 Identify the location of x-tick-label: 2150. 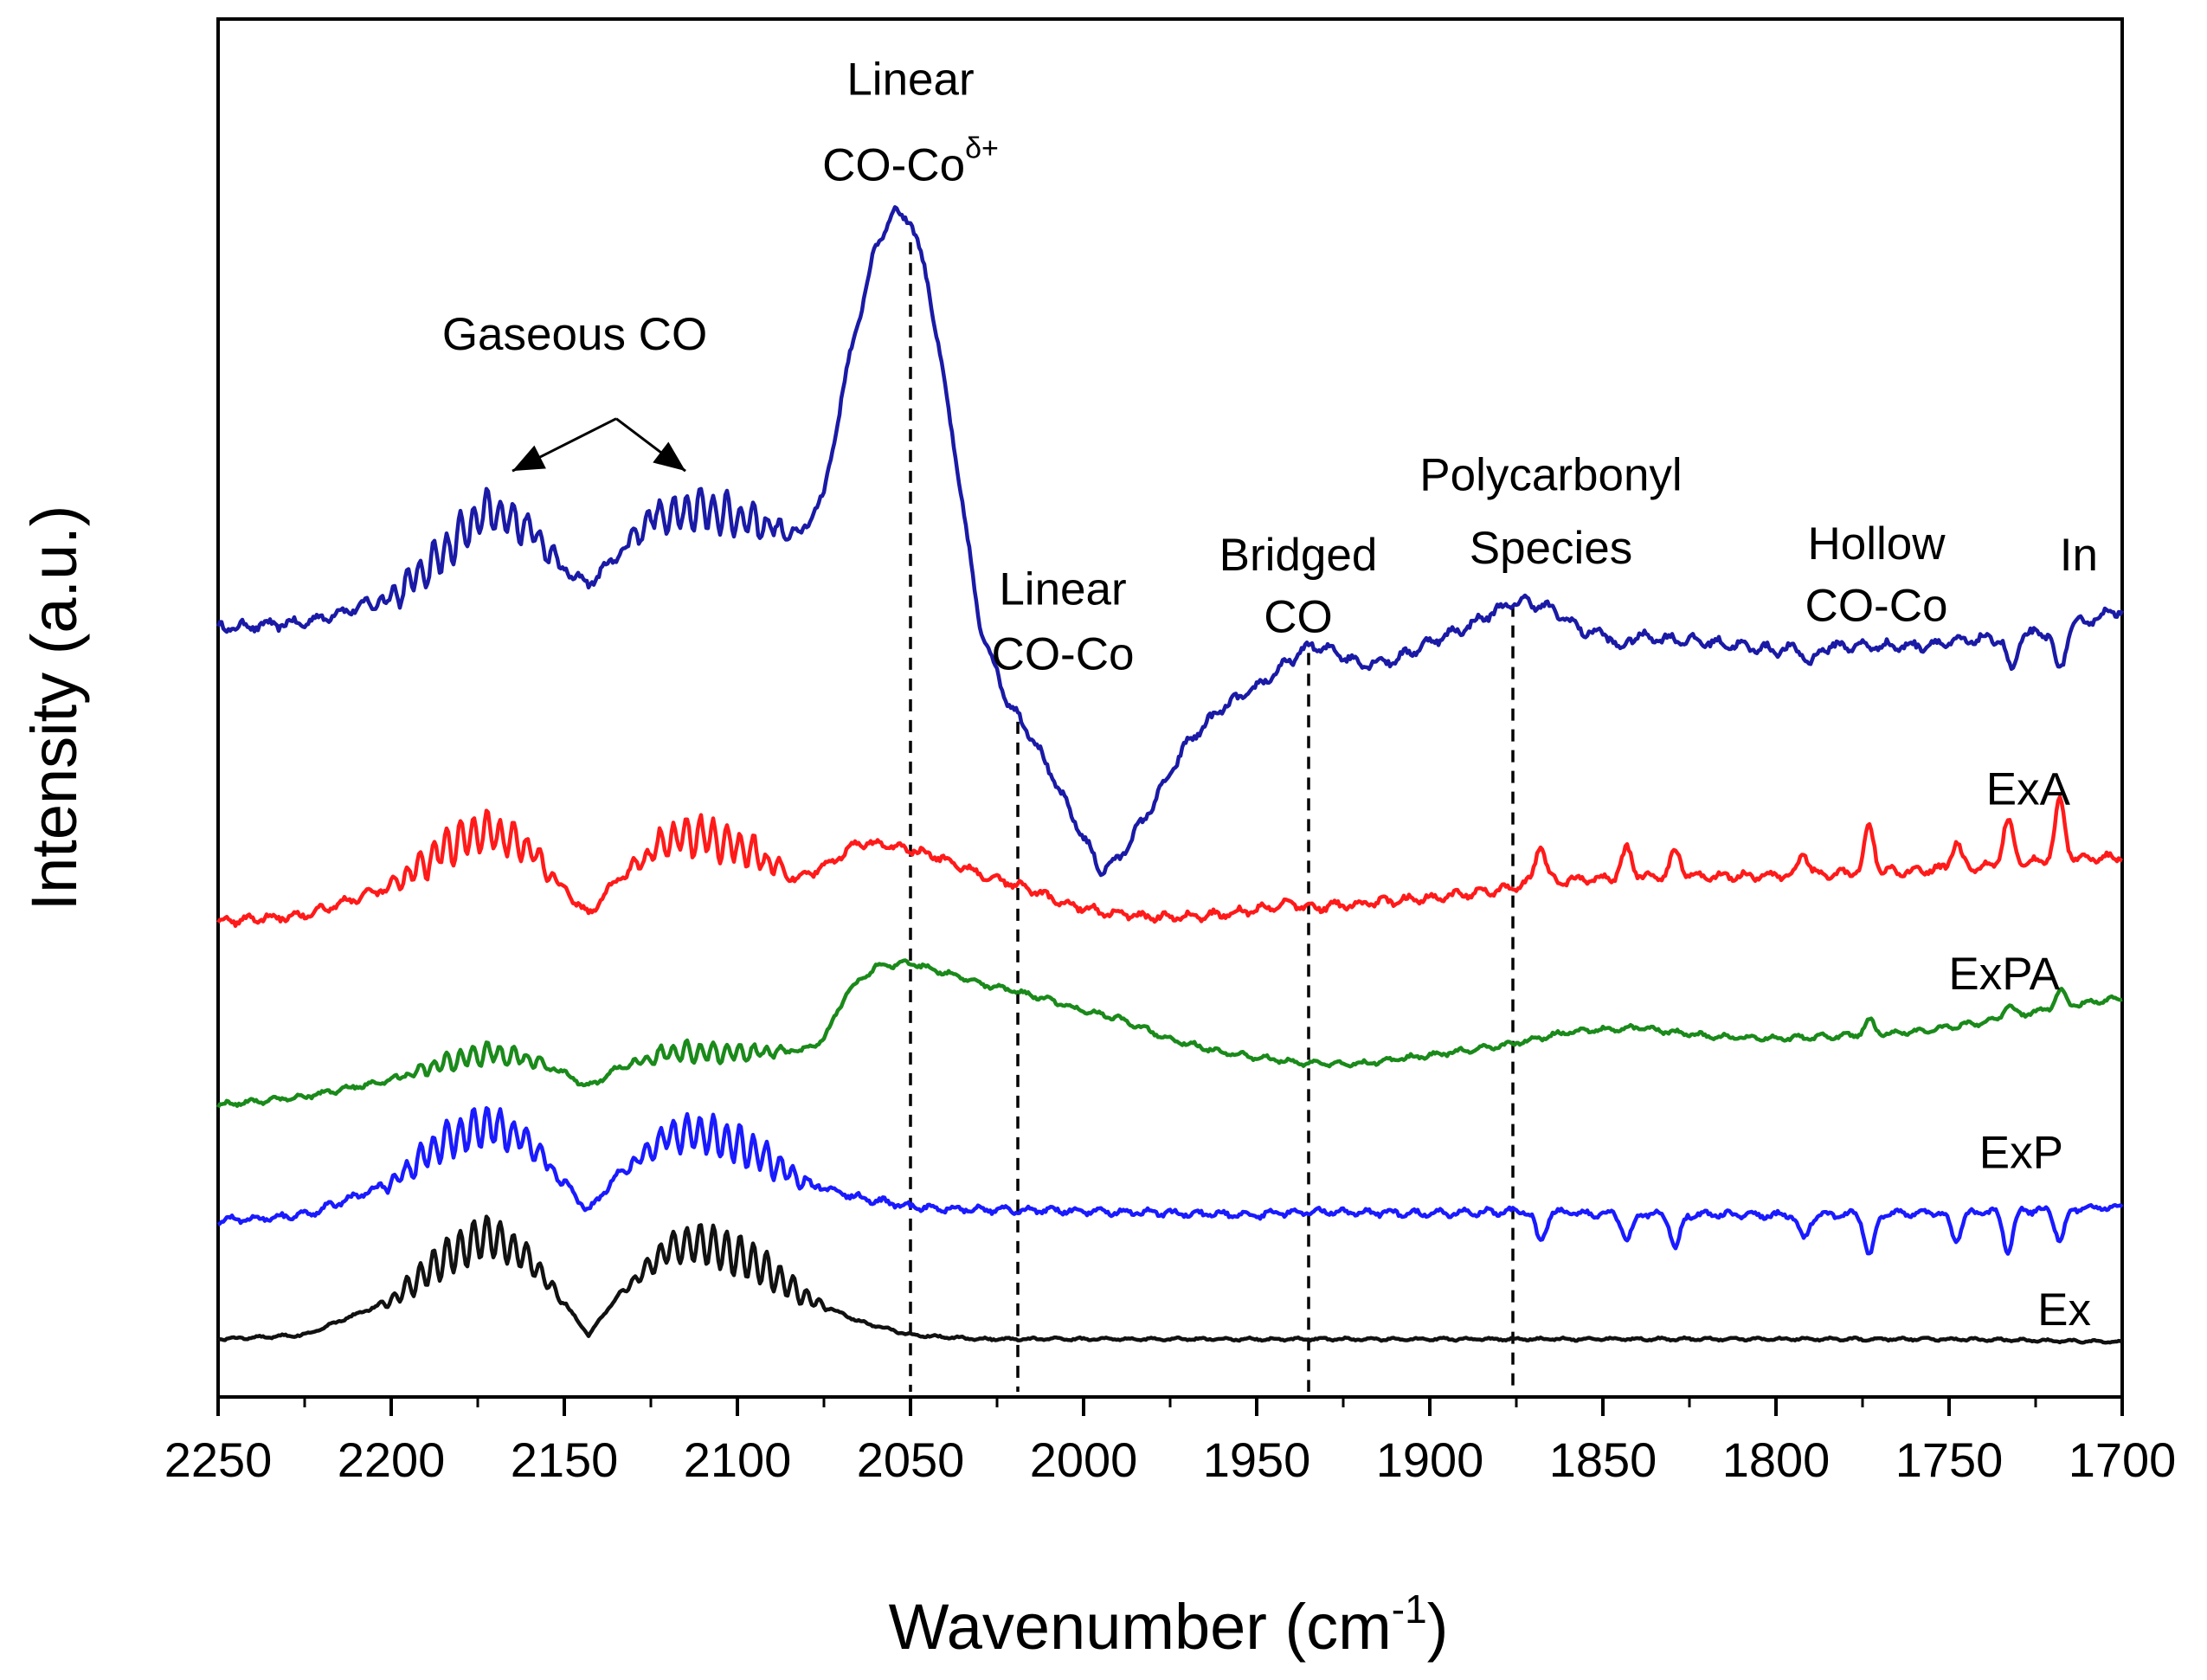
(565, 1459).